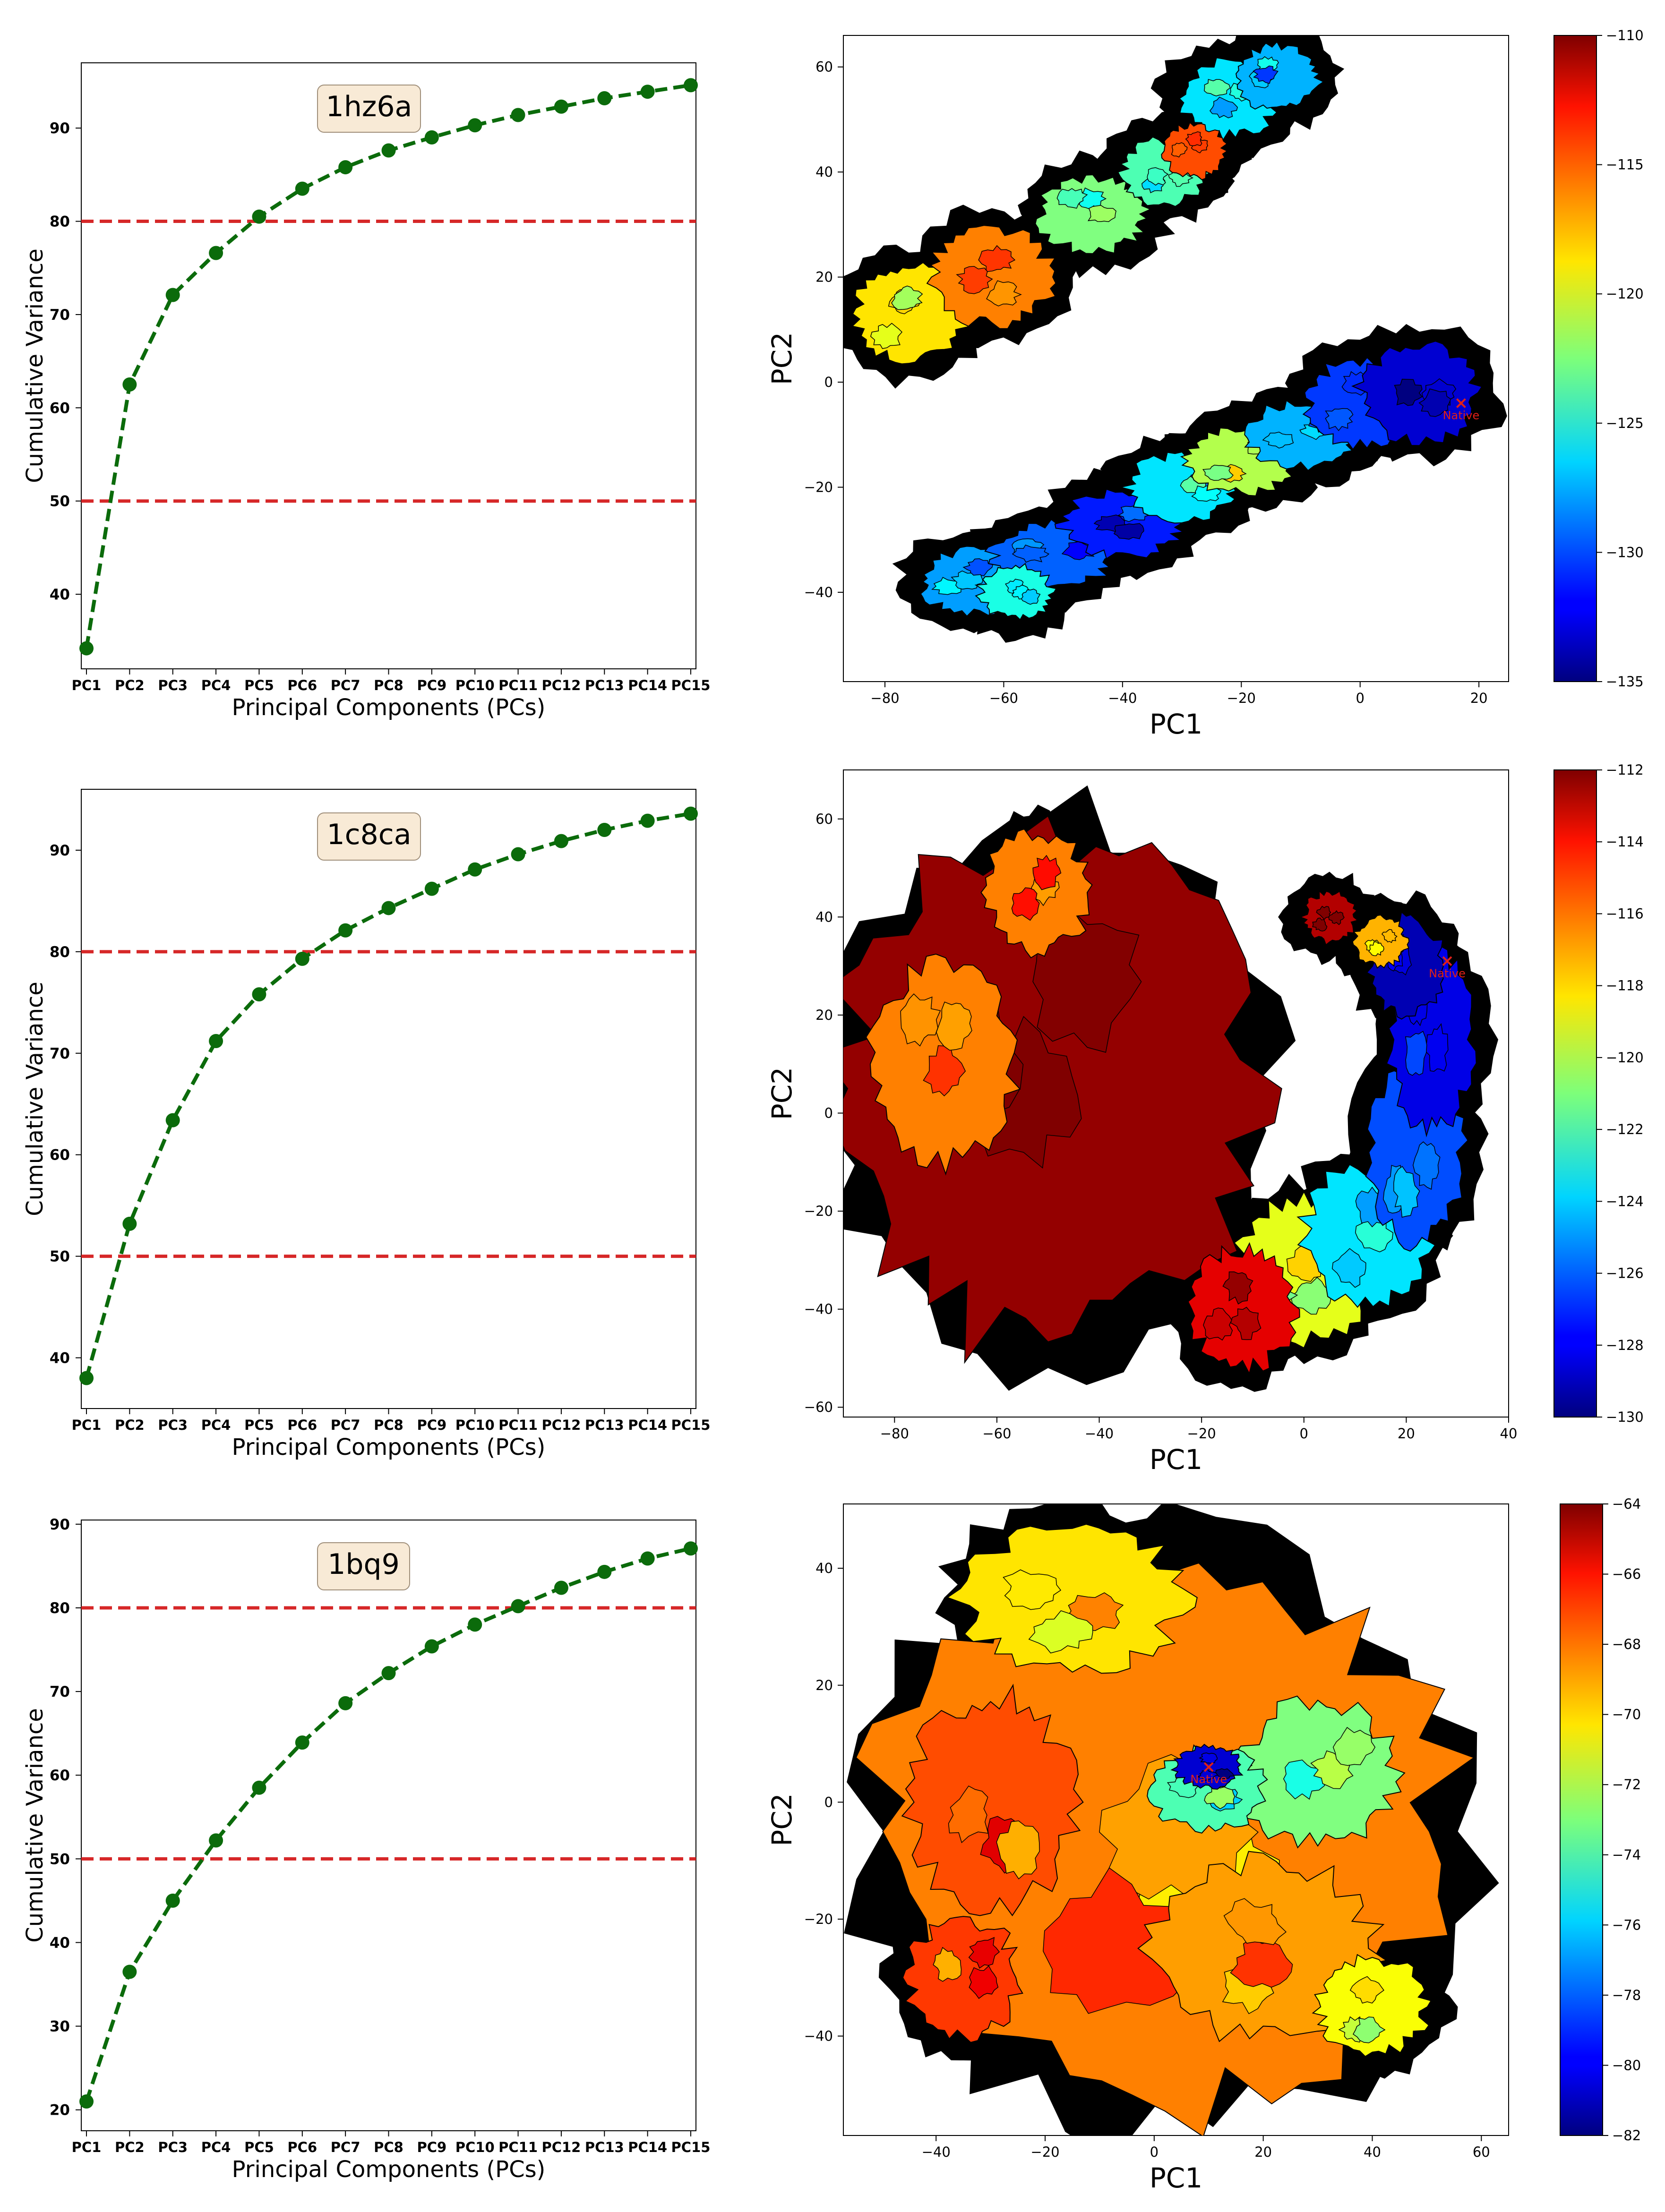 The width and height of the screenshot is (1665, 2212). What do you see at coordinates (388, 365) in the screenshot?
I see `plot-area` at bounding box center [388, 365].